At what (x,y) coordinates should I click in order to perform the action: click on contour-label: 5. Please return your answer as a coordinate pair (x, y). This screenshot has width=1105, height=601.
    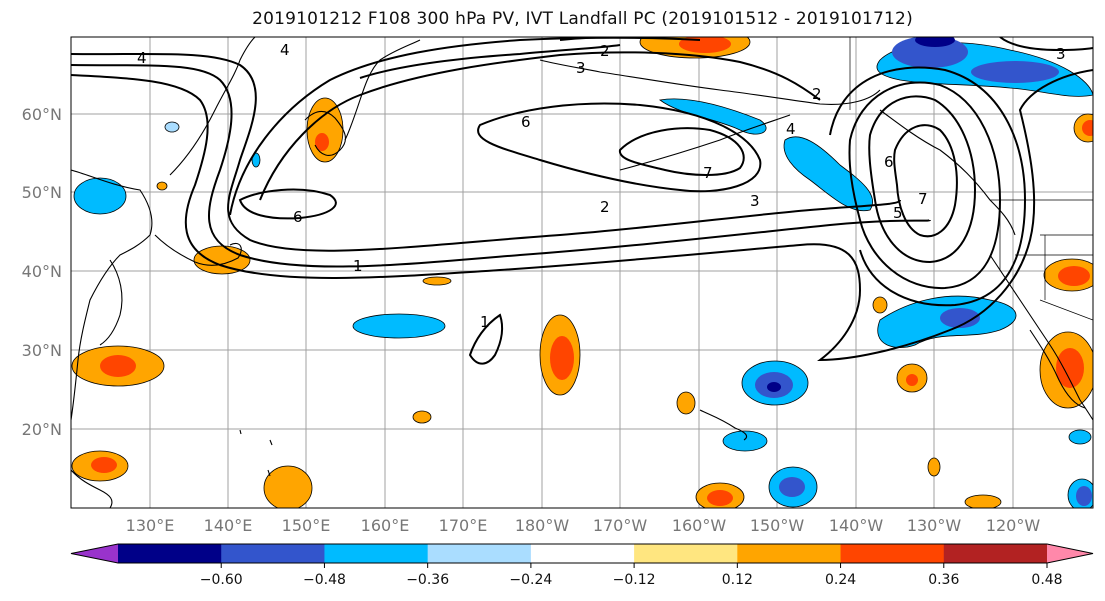
    Looking at the image, I should click on (898, 213).